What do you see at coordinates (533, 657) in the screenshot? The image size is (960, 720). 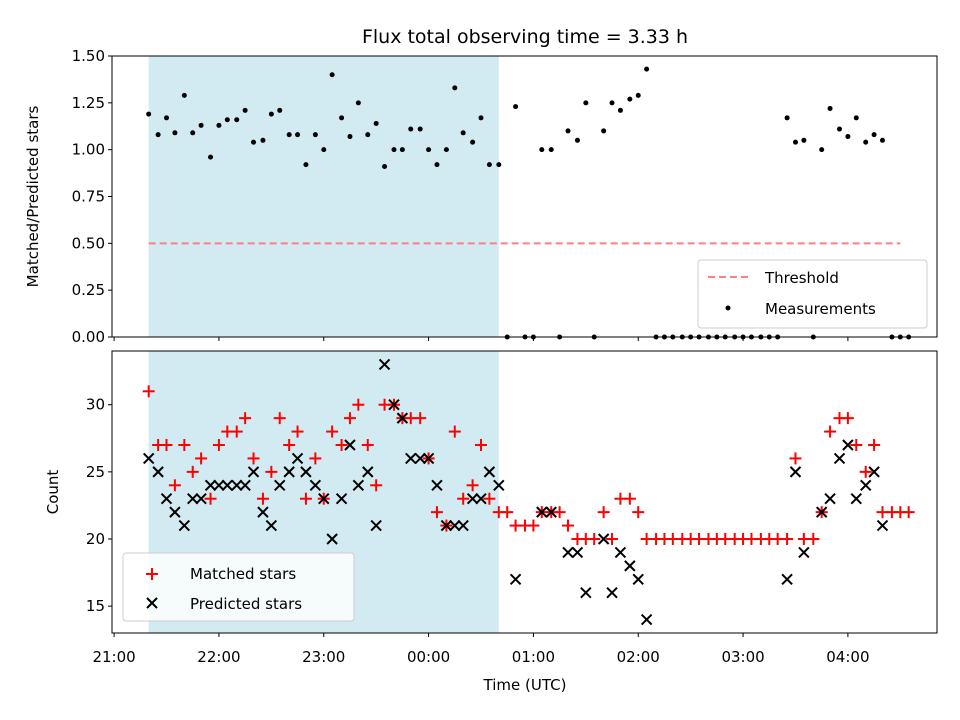 I see `bottom-x-tick-label: 01:00` at bounding box center [533, 657].